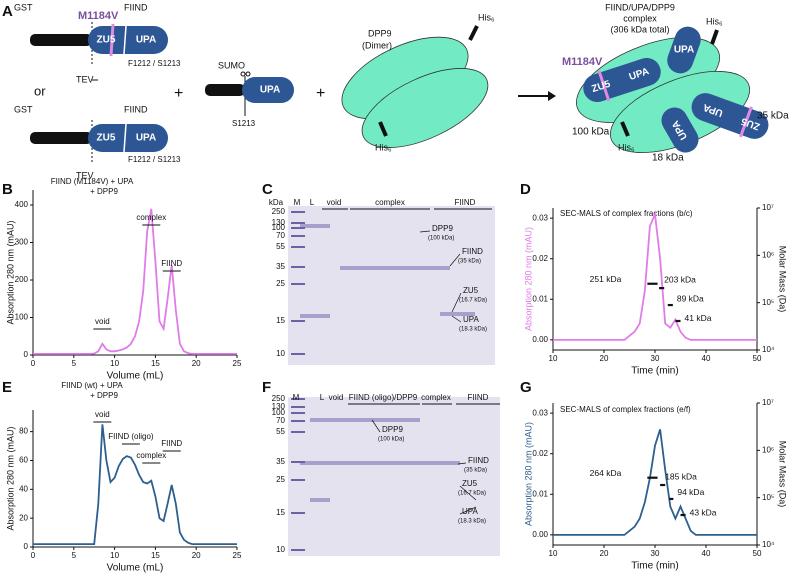  Describe the element at coordinates (22, 317) in the screenshot. I see `y-tick-label: 100` at that location.